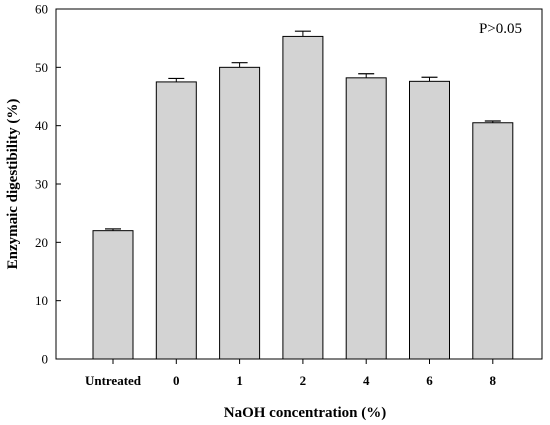  I want to click on y-tick-label: 40, so click(41, 125).